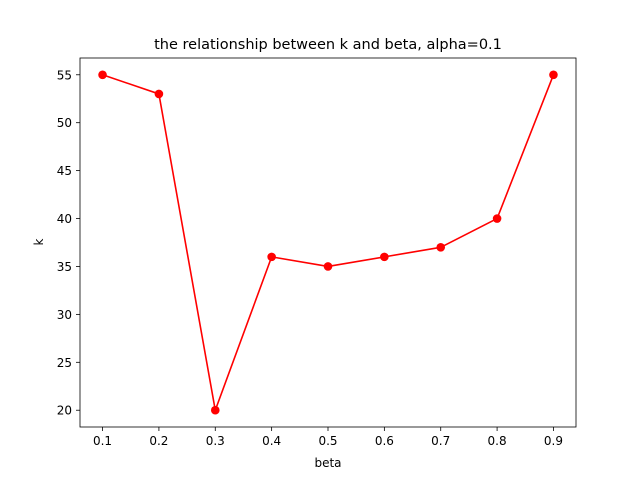  Describe the element at coordinates (64, 75) in the screenshot. I see `y-tick-label: 55` at that location.